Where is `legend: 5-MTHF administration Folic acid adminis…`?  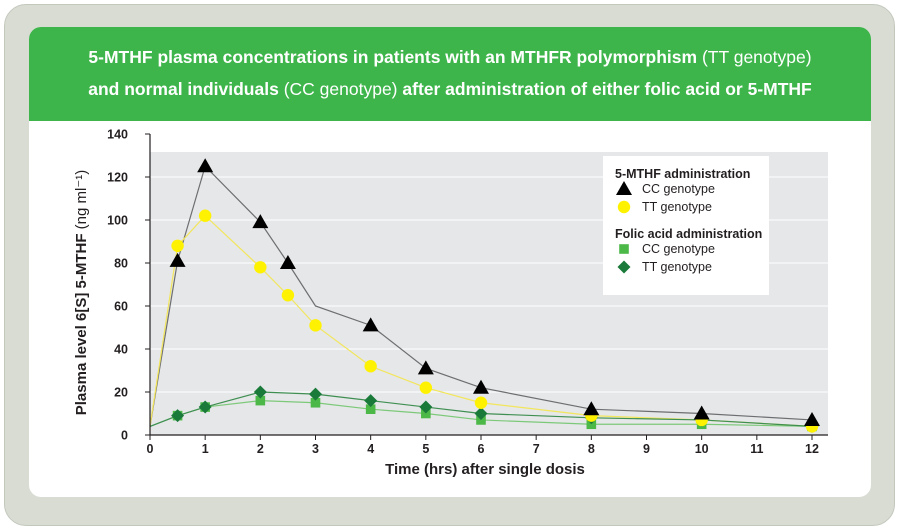
legend: 5-MTHF administration Folic acid adminis… is located at coordinates (686, 225).